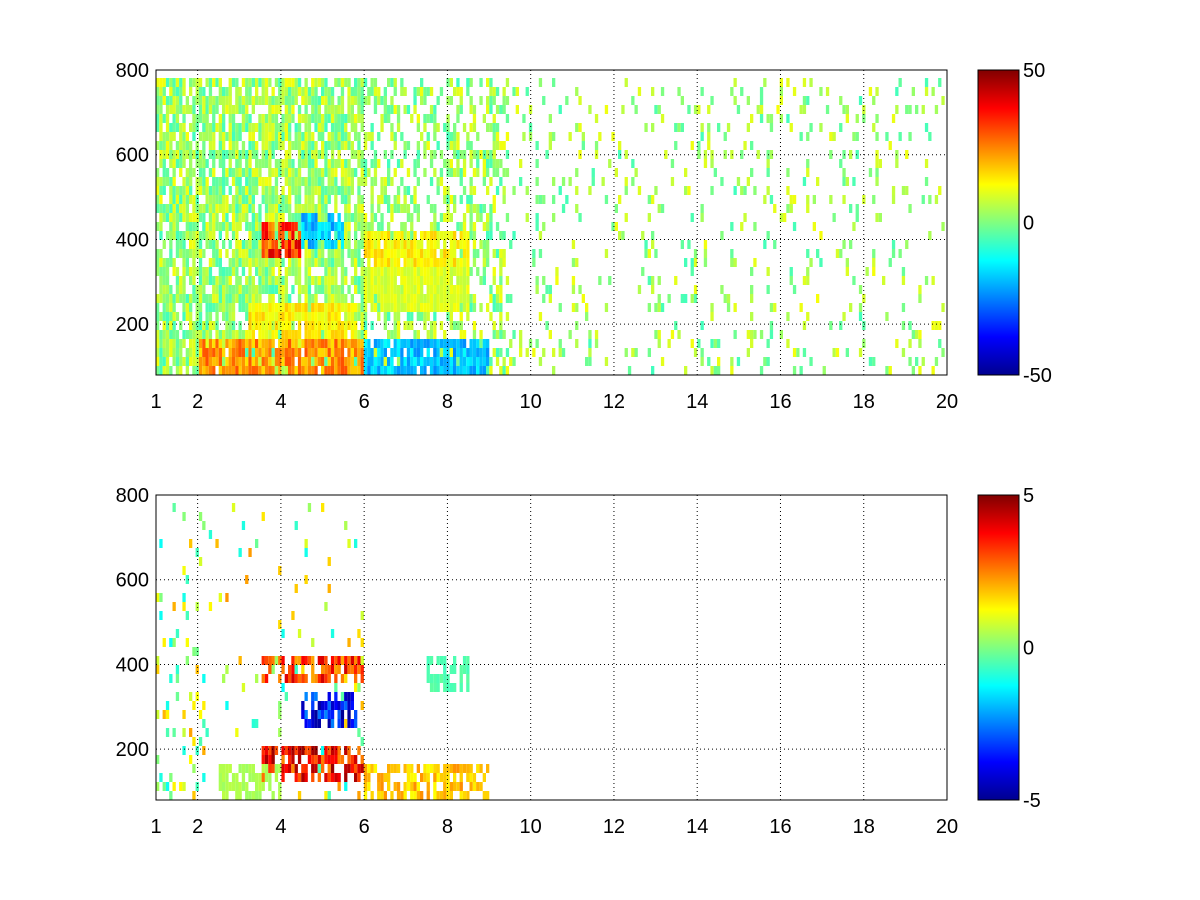  Describe the element at coordinates (554, 402) in the screenshot. I see `top-x-ticks: 1 2 4 6 8 10 12 14 16 18 20` at that location.